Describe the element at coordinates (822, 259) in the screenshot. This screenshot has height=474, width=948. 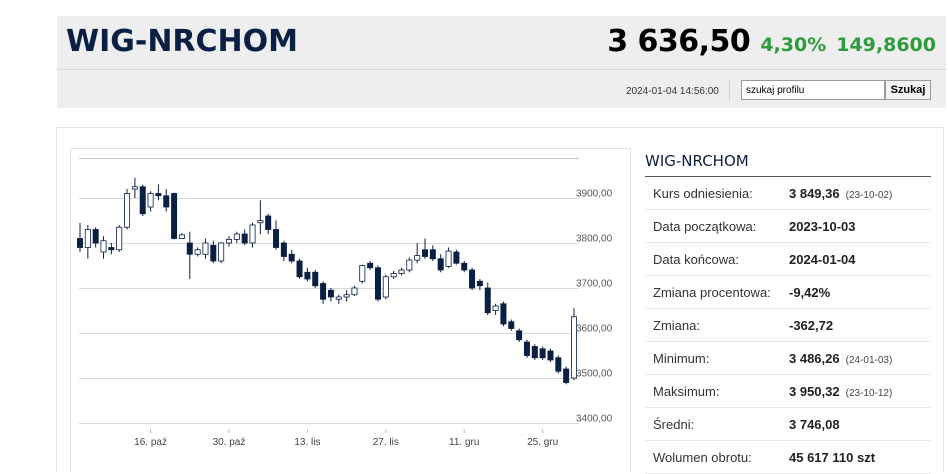
I see `stats-value-cell: 2024-01-04` at that location.